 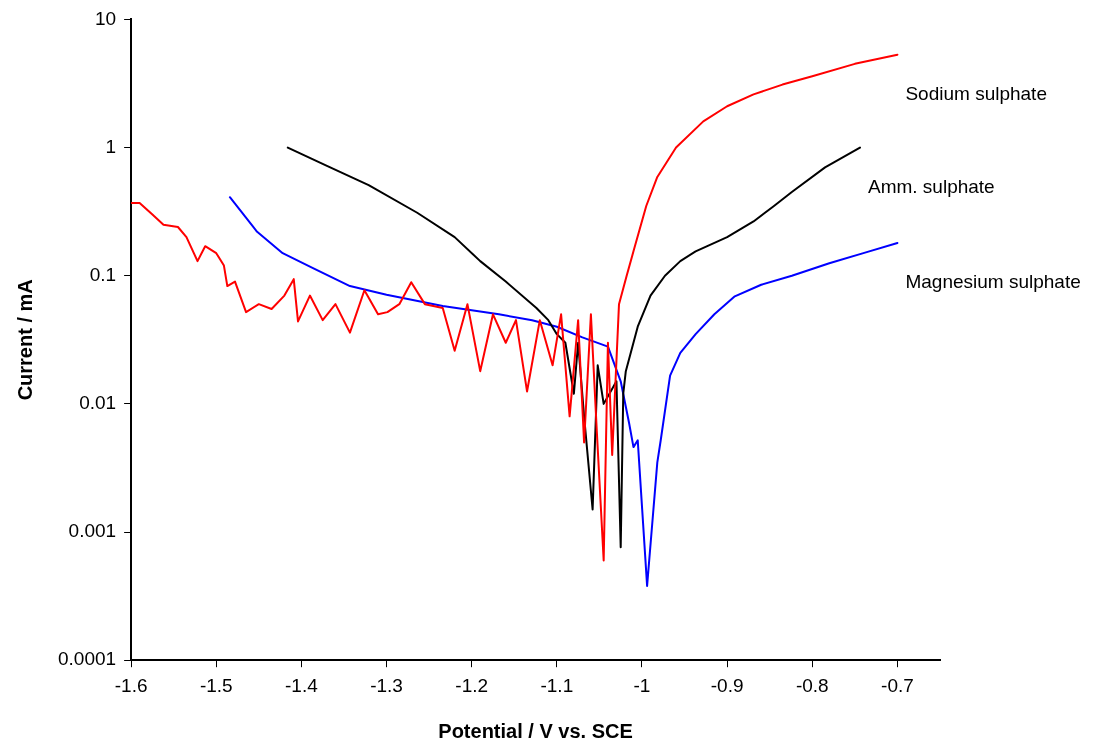 I want to click on x-axis-title: Potential / V vs. SCE, so click(x=535, y=730).